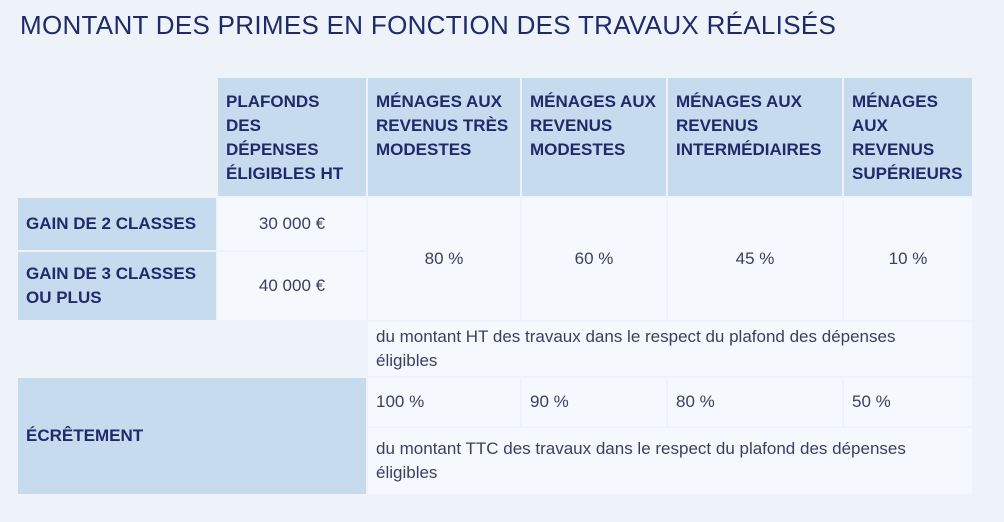 This screenshot has height=522, width=1004. What do you see at coordinates (594, 402) in the screenshot?
I see `rate: 90 %` at bounding box center [594, 402].